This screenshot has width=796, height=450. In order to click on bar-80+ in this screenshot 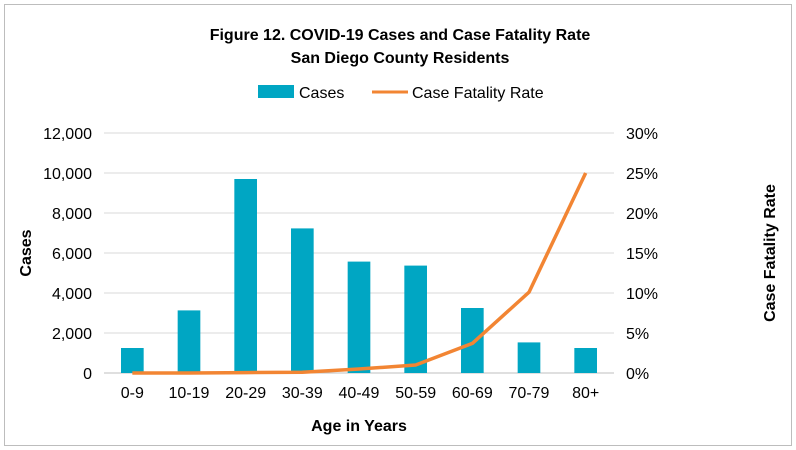, I will do `click(585, 360)`.